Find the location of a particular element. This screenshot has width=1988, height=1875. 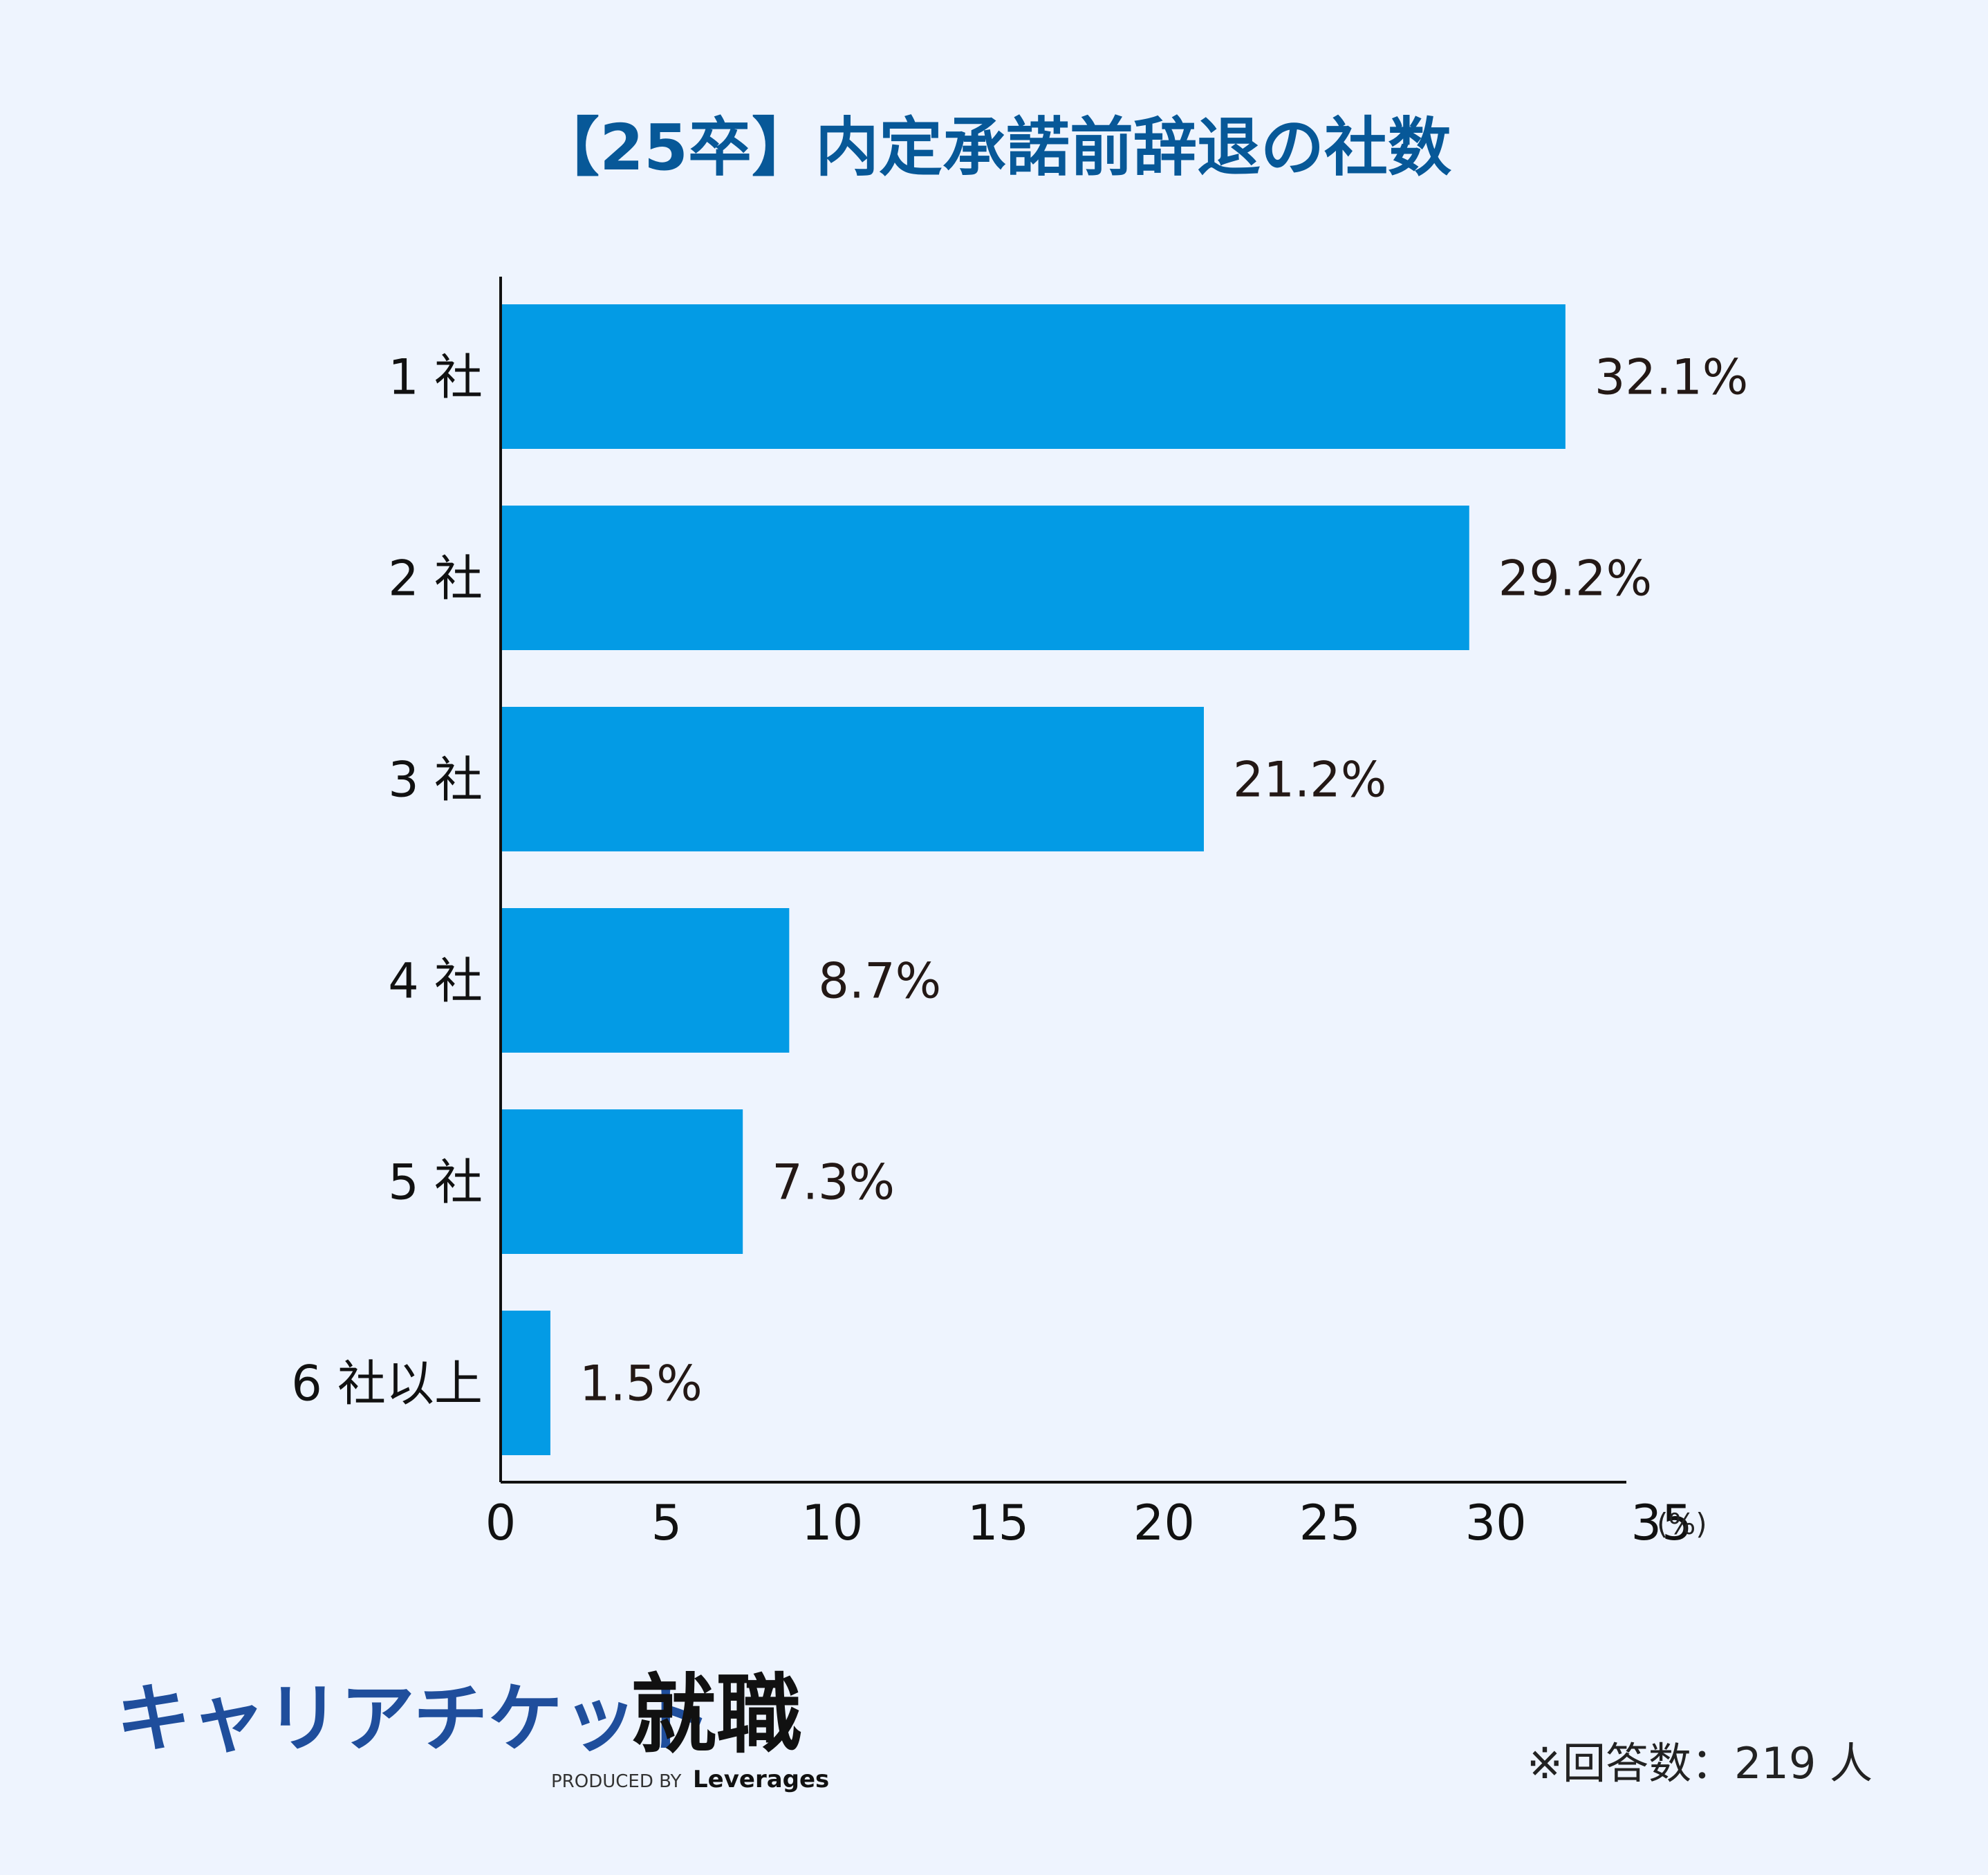

x-unit-label: (%) is located at coordinates (1682, 1524).